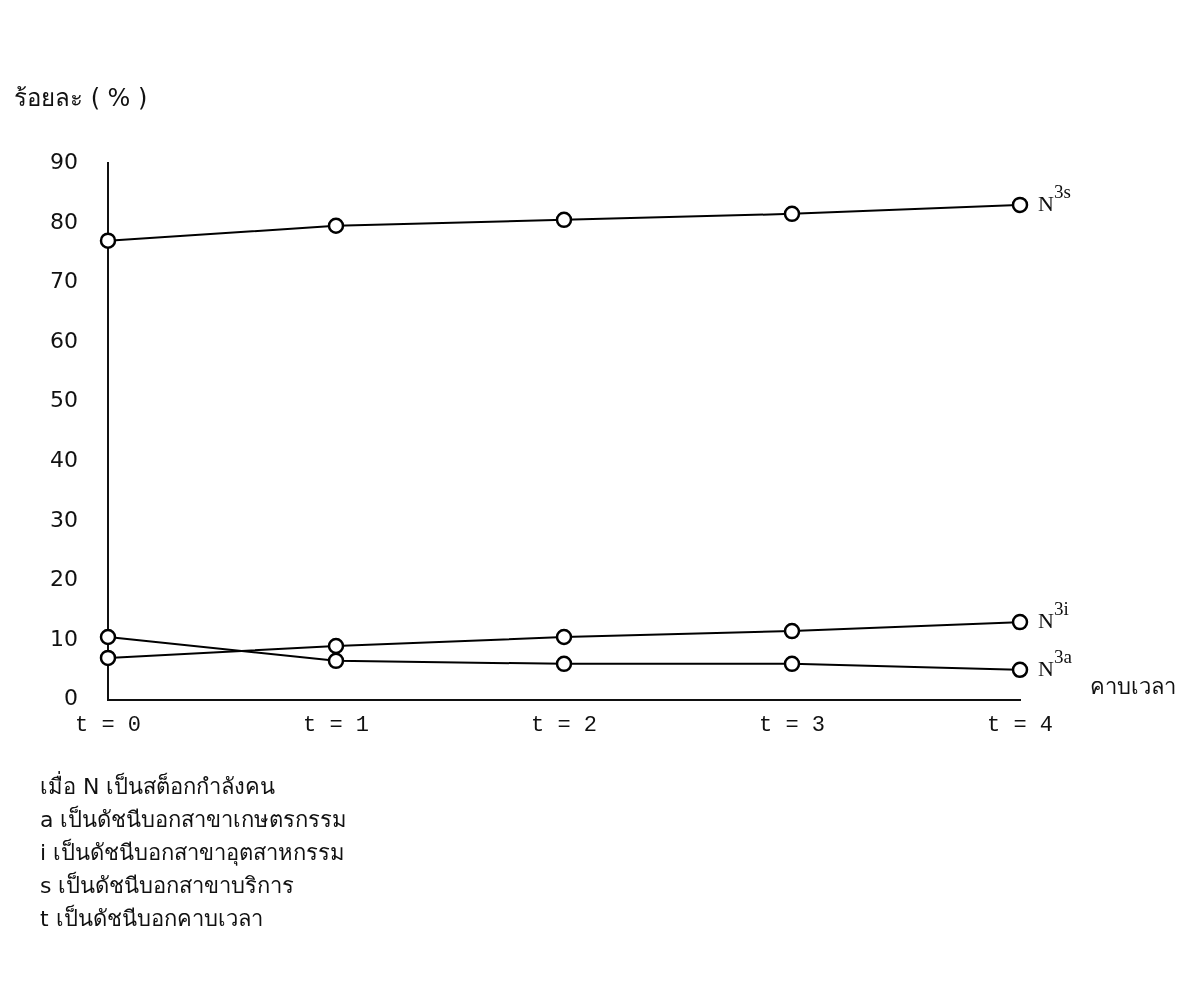 This screenshot has width=1190, height=986. I want to click on y-tick-label: 40, so click(63, 459).